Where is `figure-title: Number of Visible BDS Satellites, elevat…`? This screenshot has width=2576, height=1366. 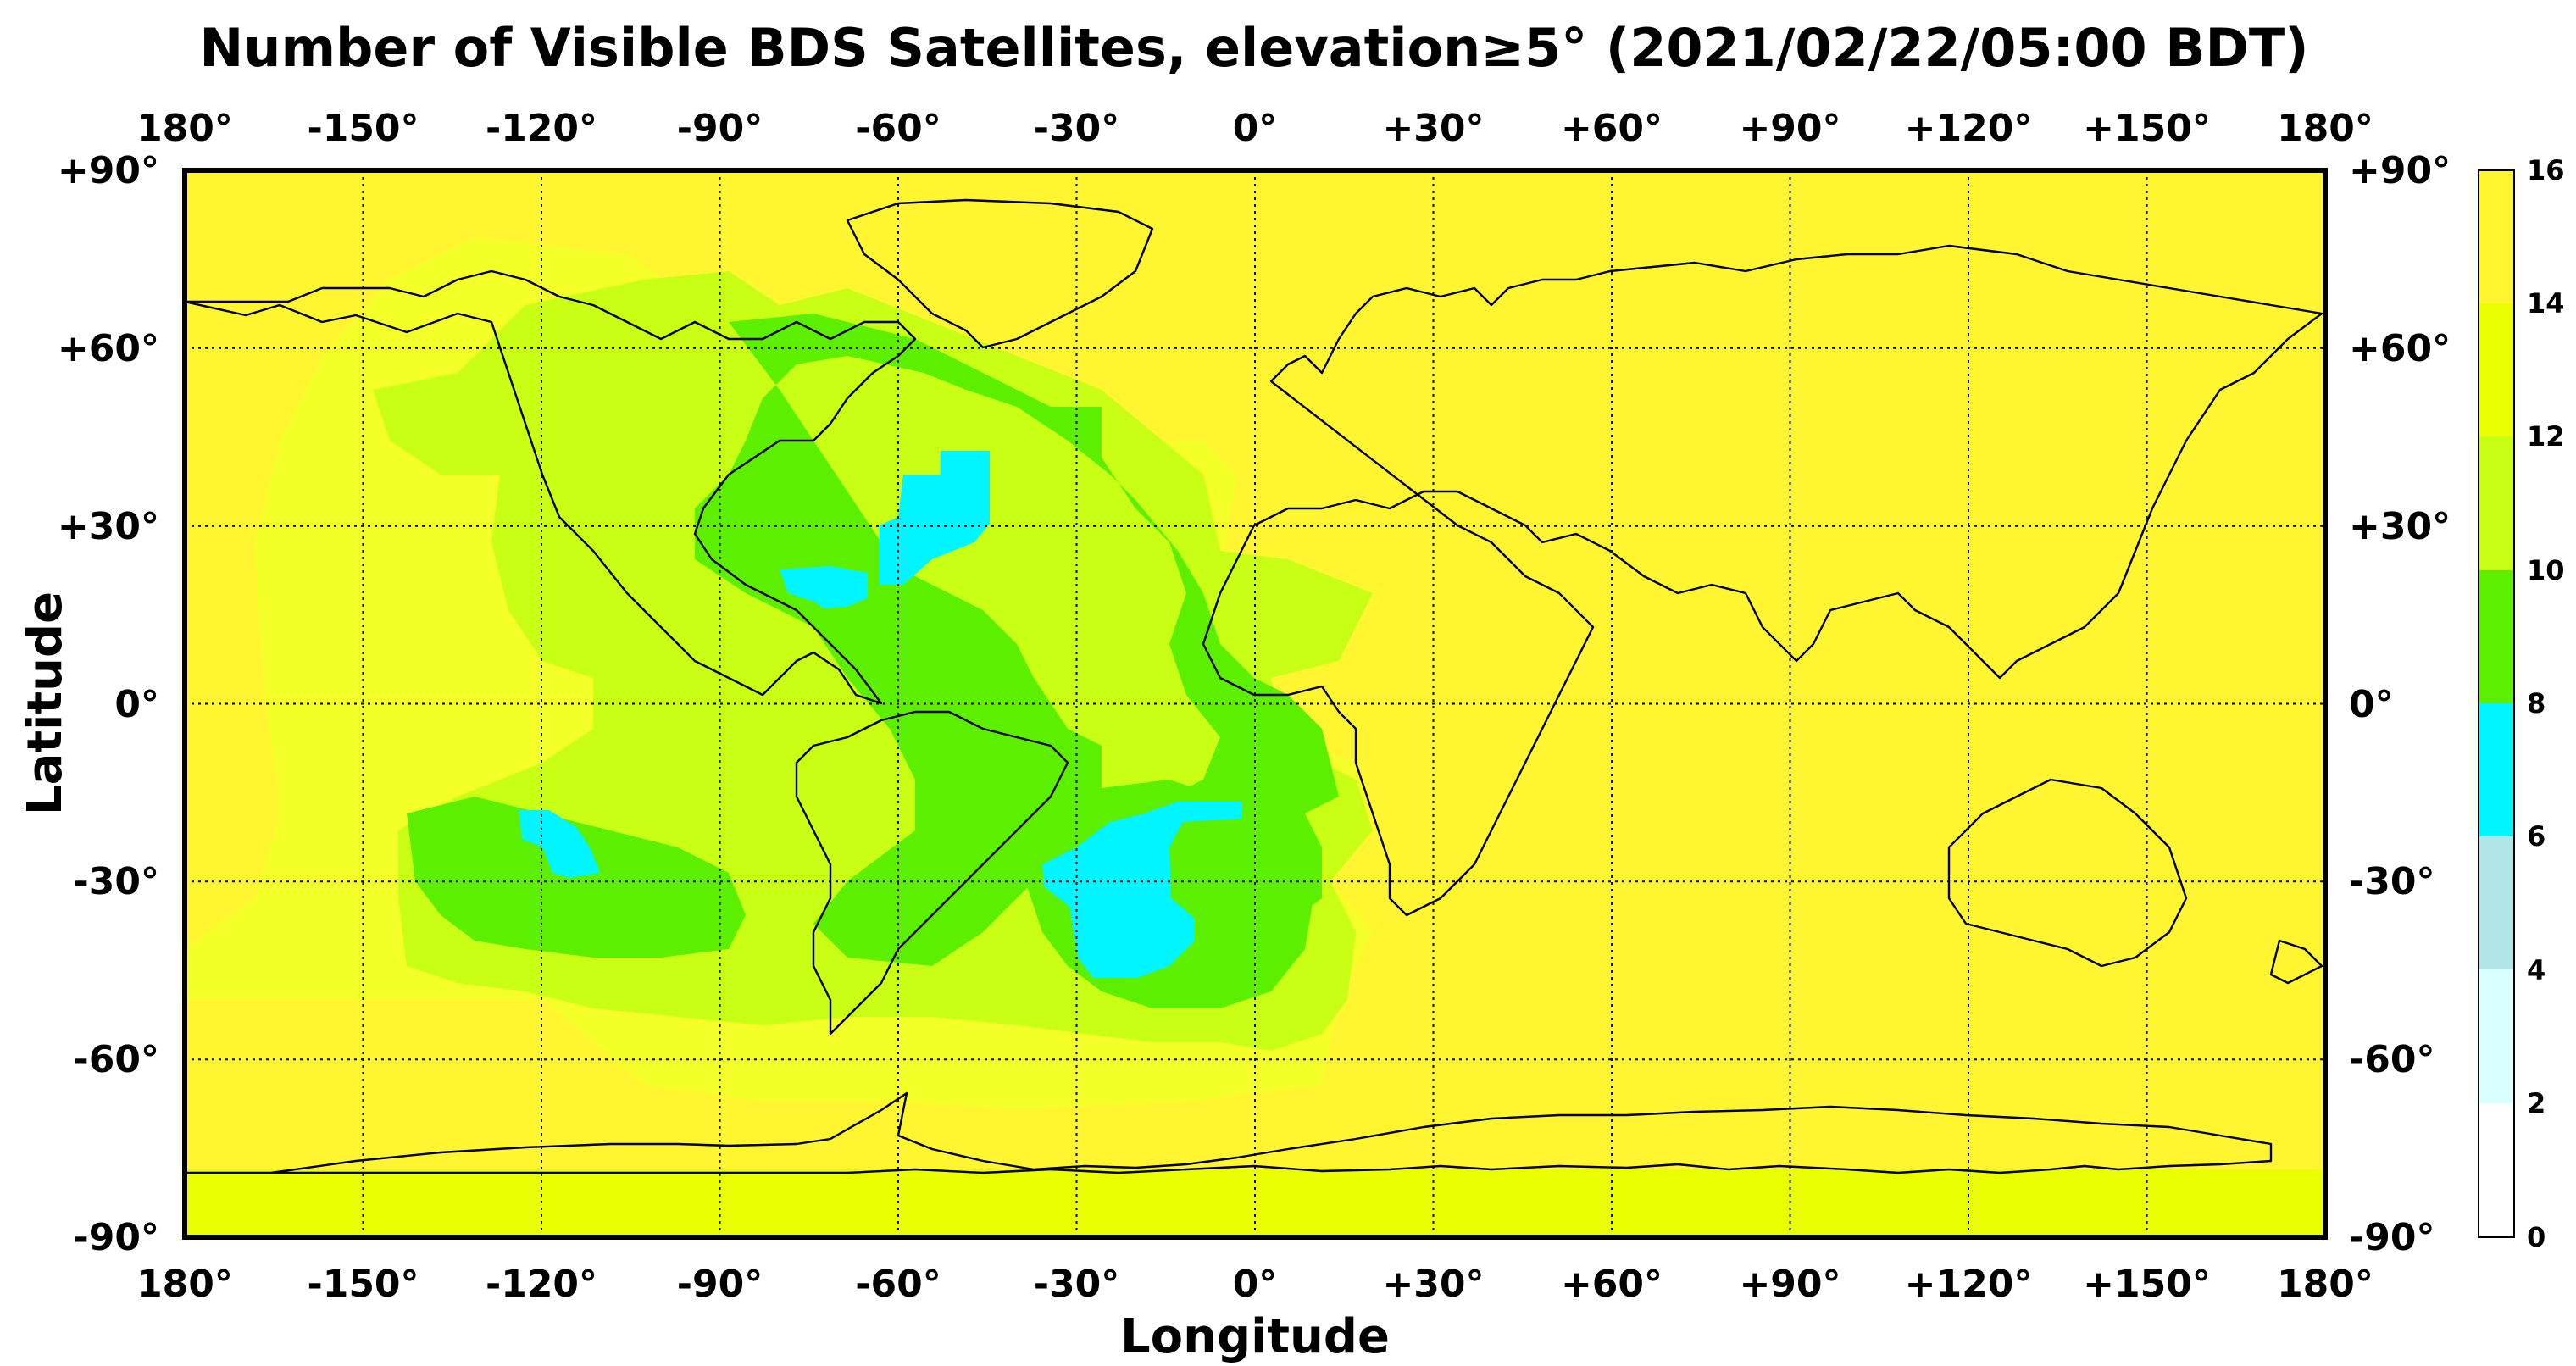 figure-title: Number of Visible BDS Satellites, elevat… is located at coordinates (1253, 48).